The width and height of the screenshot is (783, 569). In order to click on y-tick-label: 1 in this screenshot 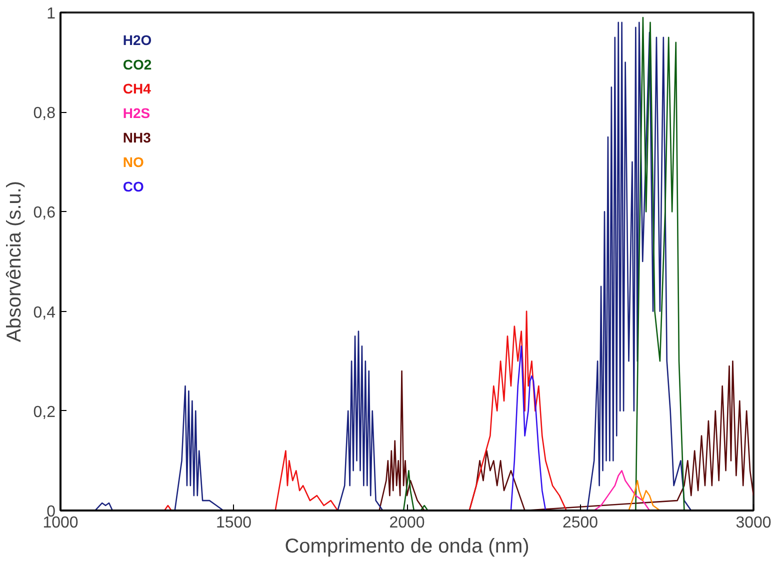, I will do `click(51, 14)`.